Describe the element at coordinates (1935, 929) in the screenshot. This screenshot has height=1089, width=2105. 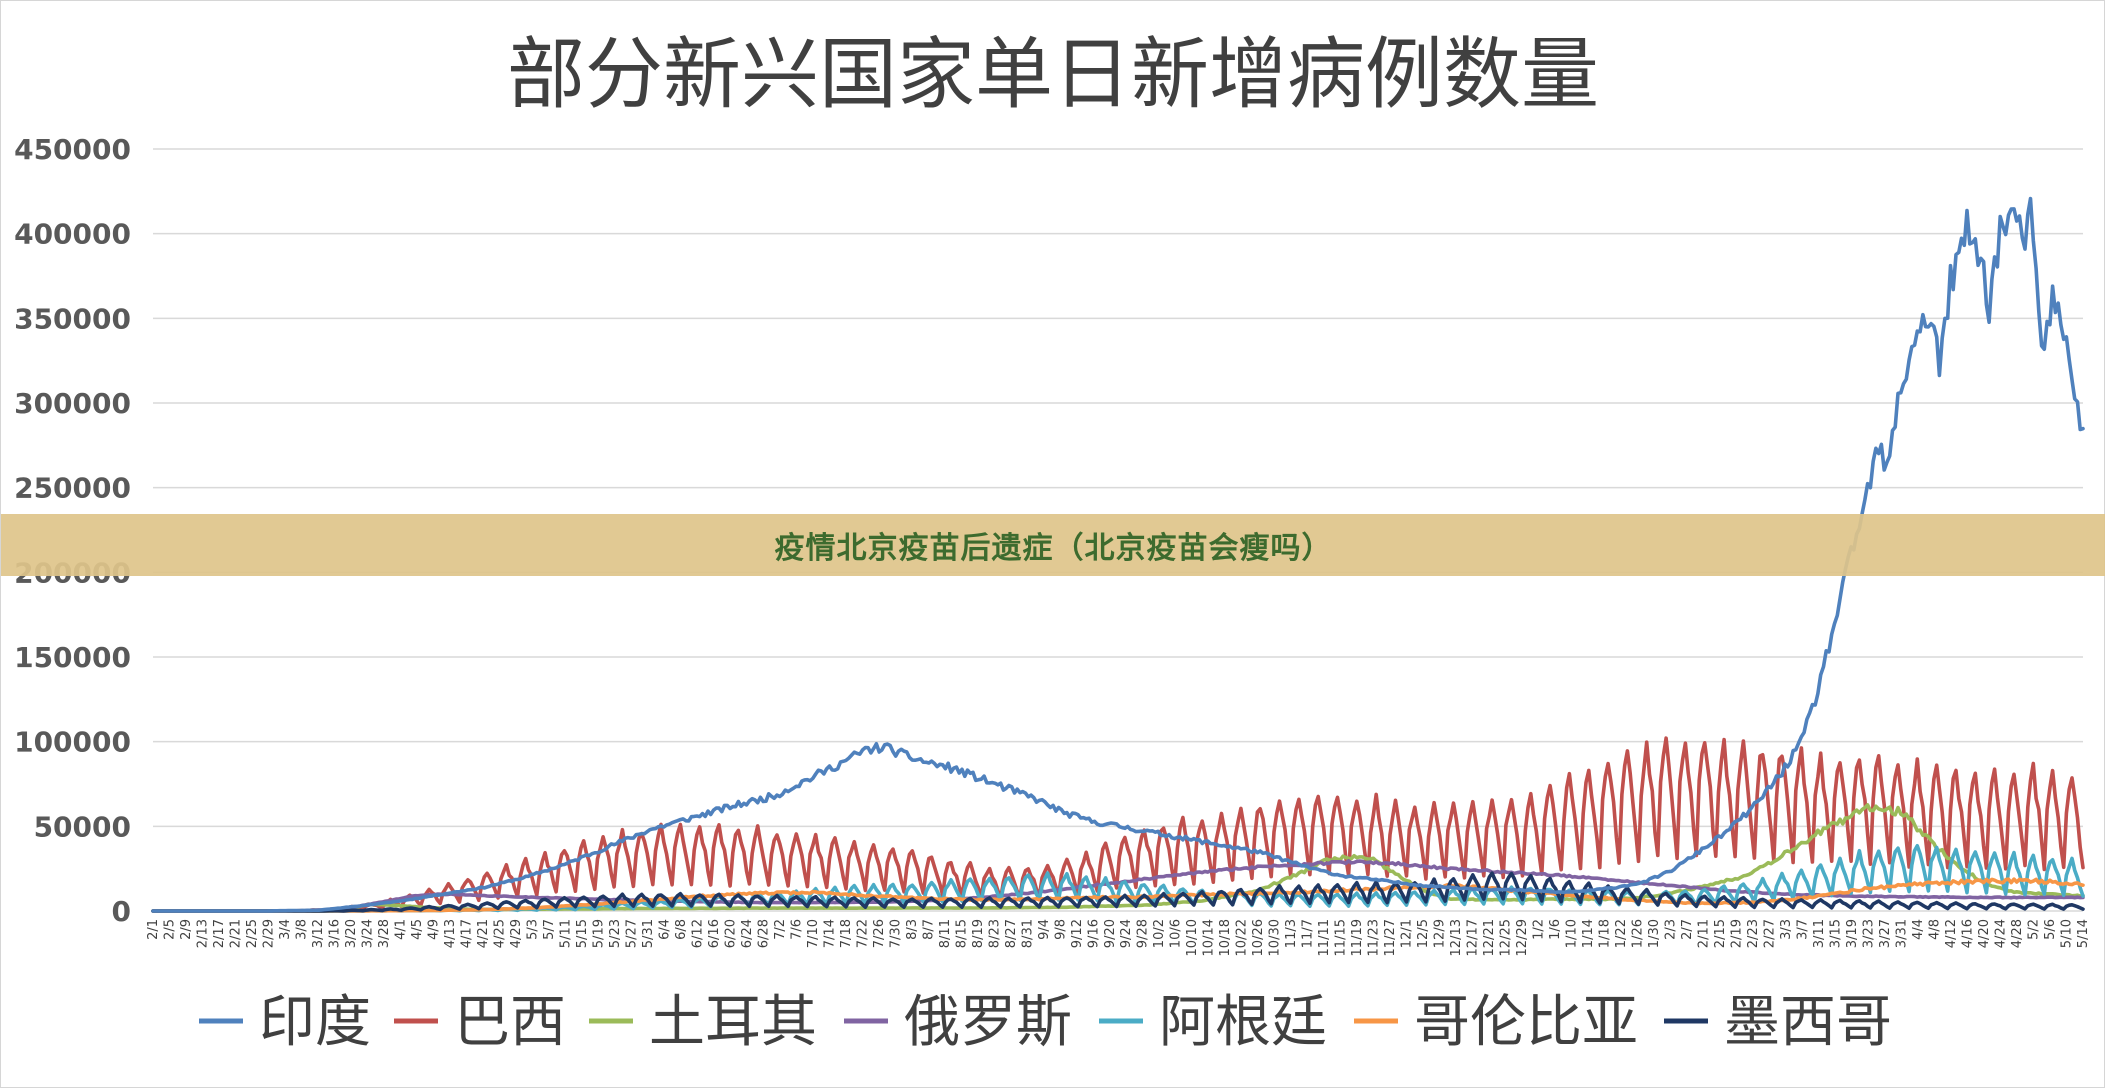
I see `x-tick-label: 4/8` at that location.